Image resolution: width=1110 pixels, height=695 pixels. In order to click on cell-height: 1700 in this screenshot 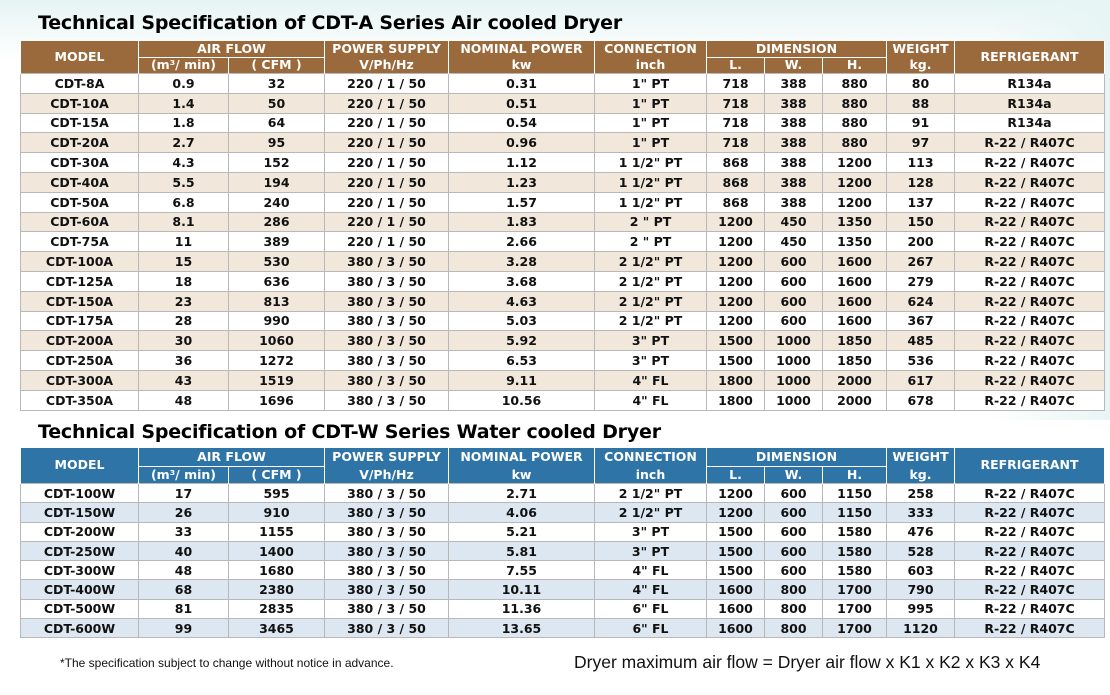, I will do `click(854, 628)`.